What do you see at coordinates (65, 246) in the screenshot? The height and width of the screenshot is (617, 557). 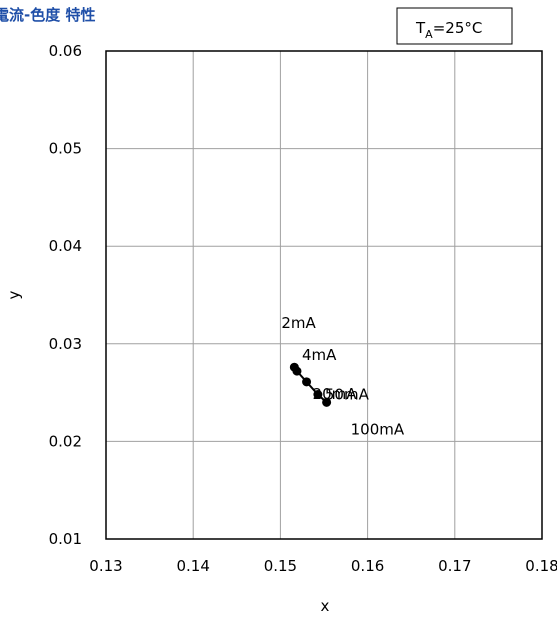 I see `y-tick-label: 0.04` at bounding box center [65, 246].